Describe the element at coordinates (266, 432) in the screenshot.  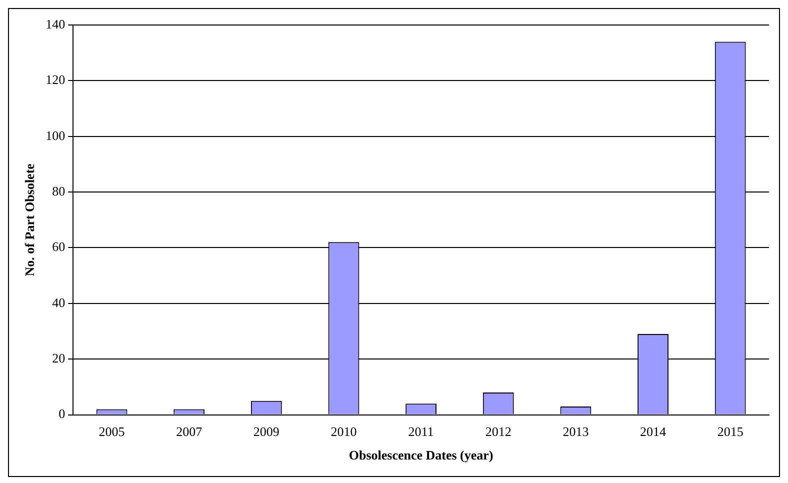
I see `x-tick-label: 2009` at that location.